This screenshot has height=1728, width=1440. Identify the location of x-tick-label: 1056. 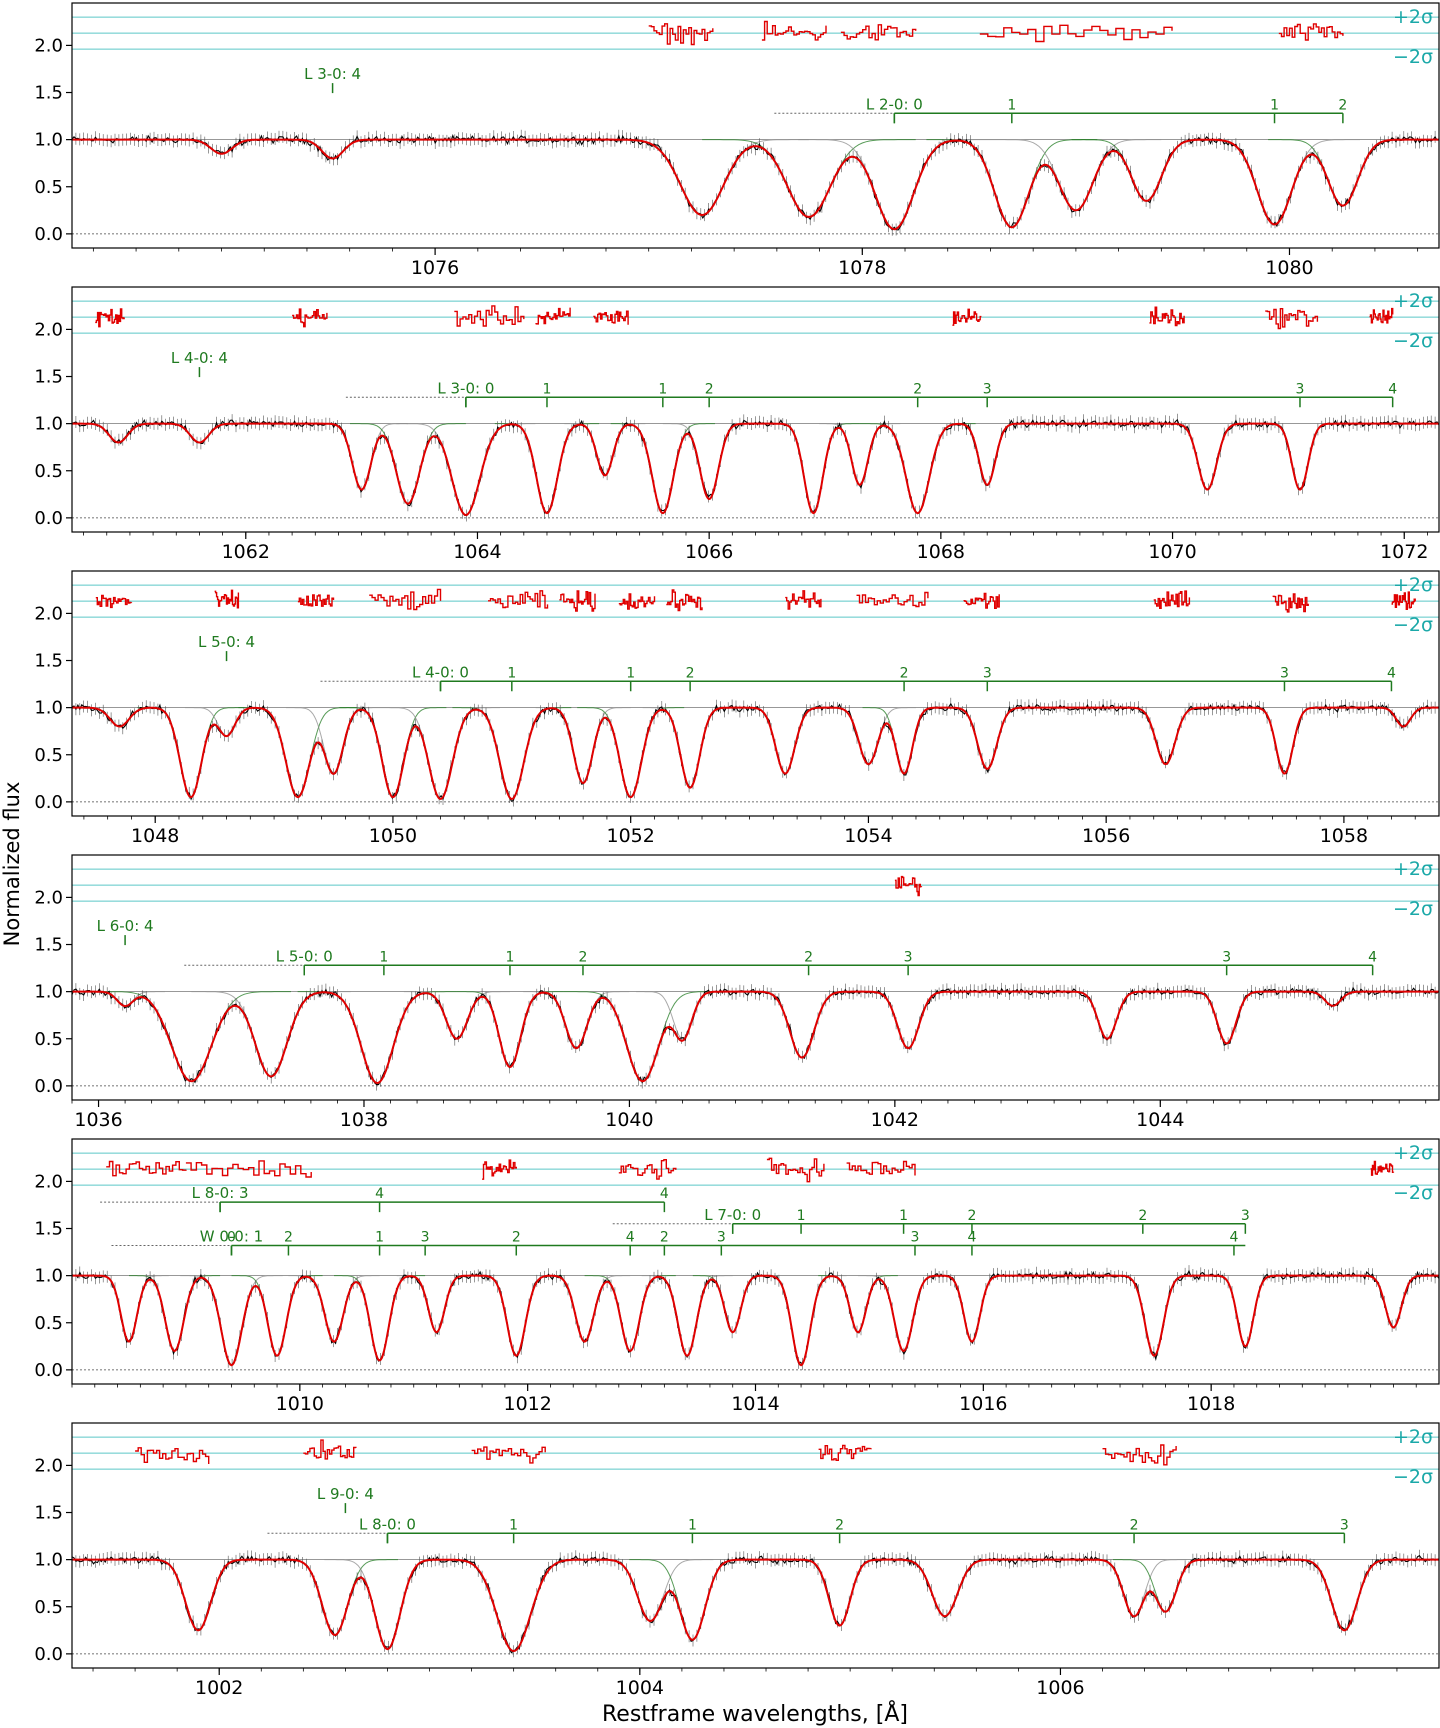
(1106, 836).